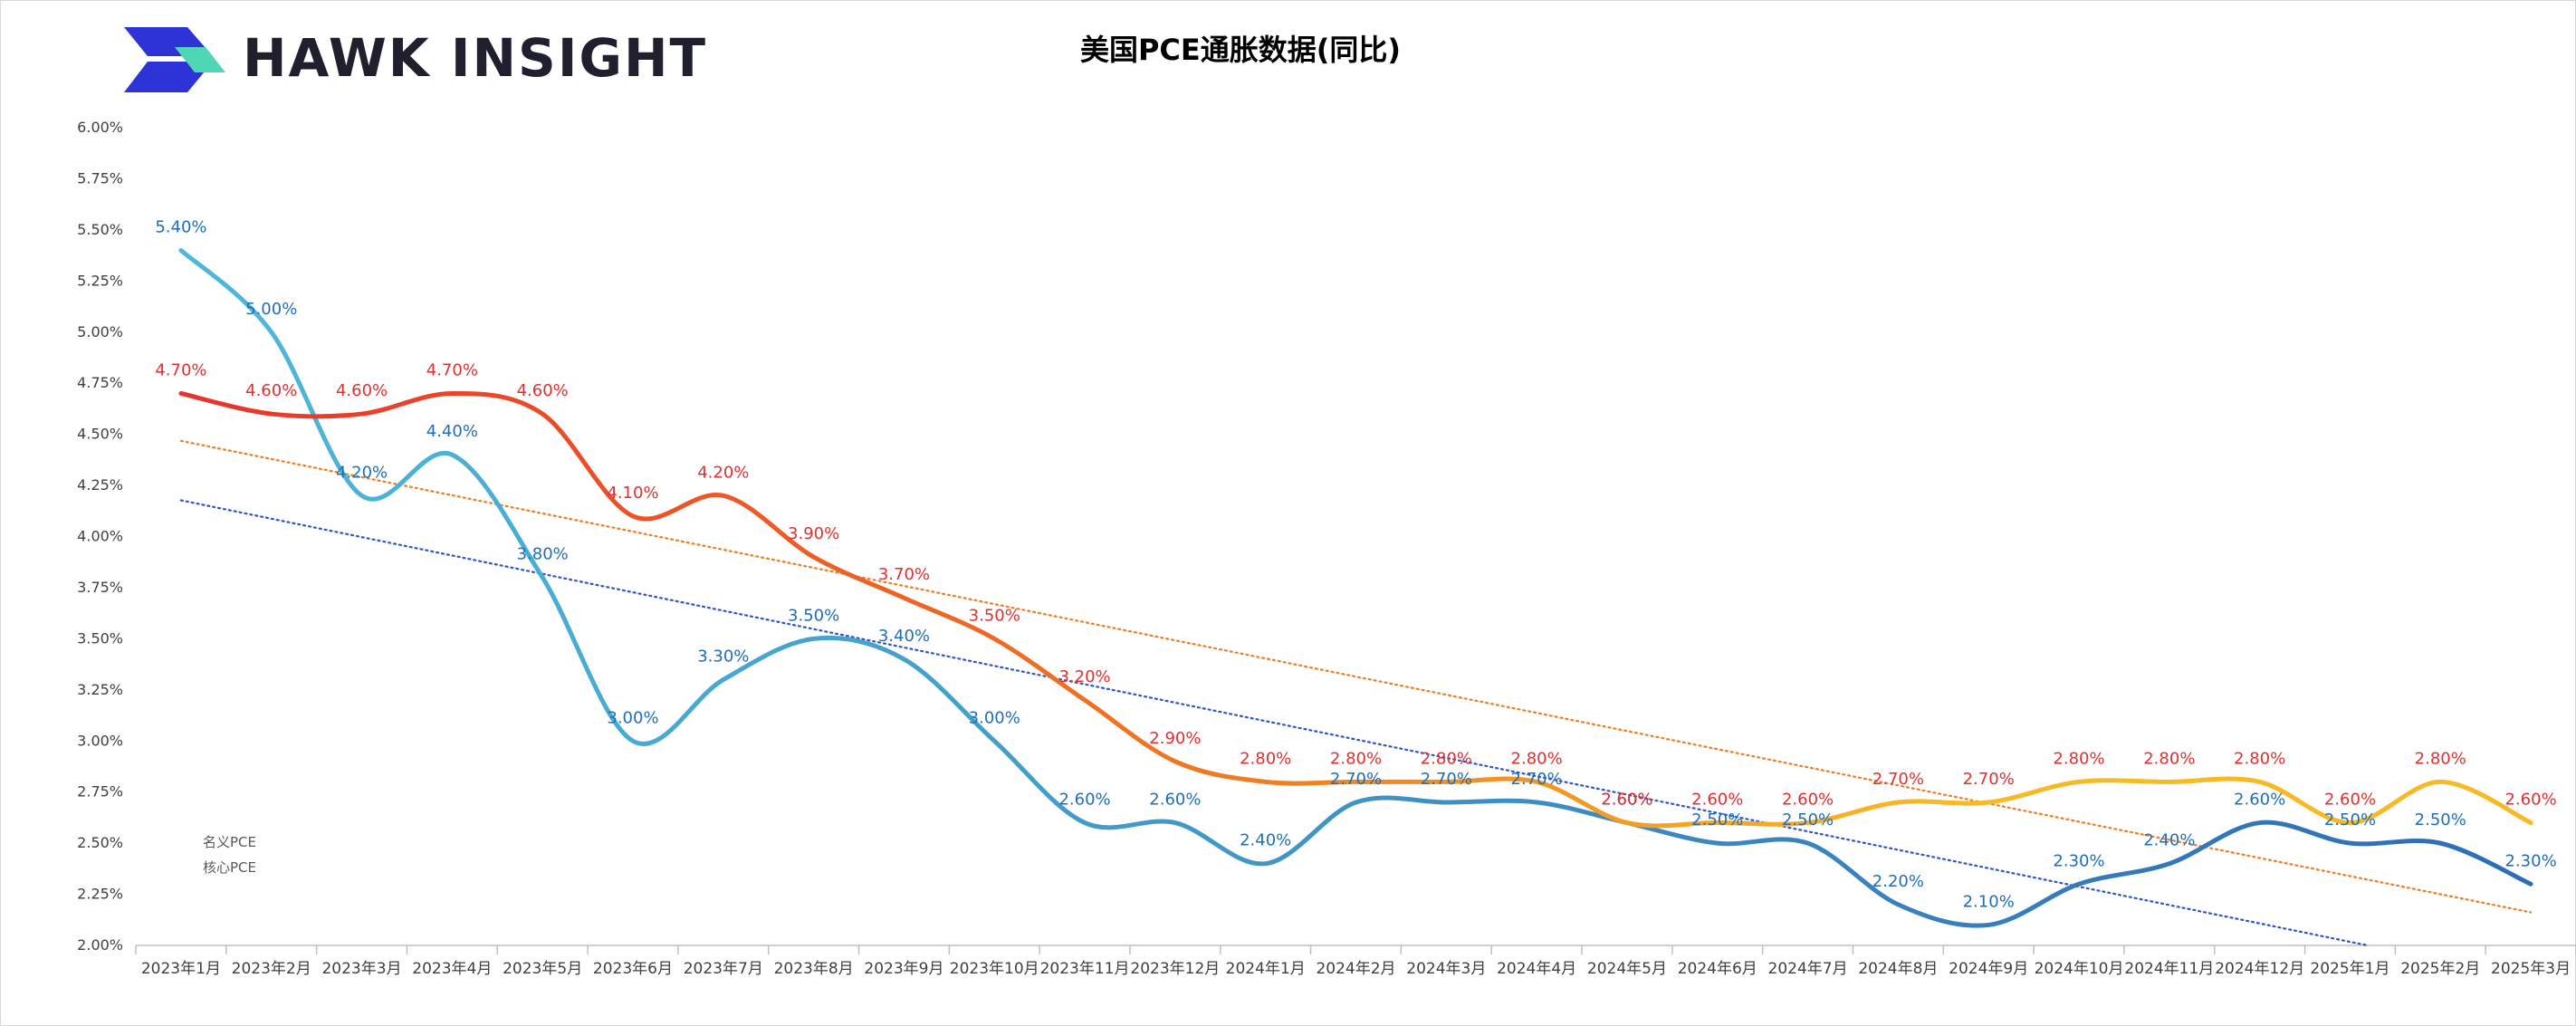 The height and width of the screenshot is (1026, 2576). I want to click on x-tick-label: 2023年7月, so click(723, 969).